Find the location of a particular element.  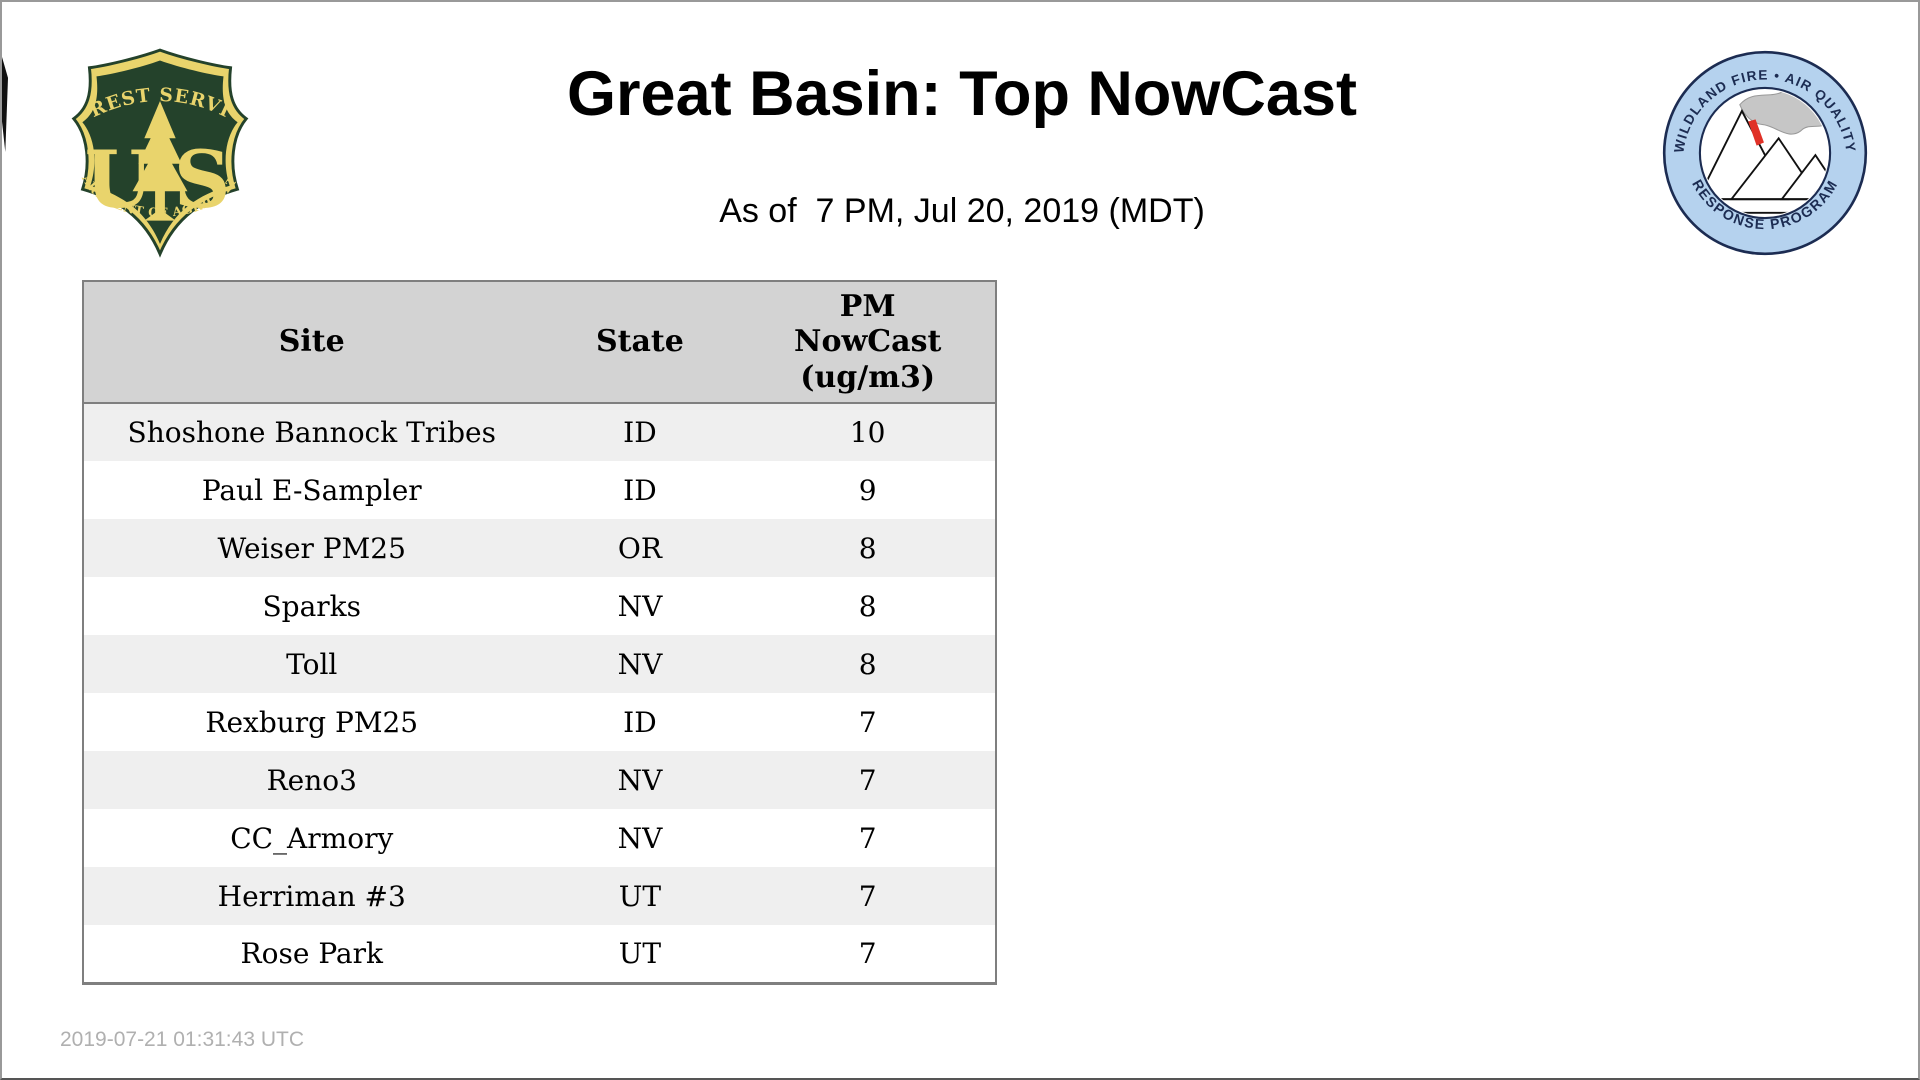

cell-site: Toll is located at coordinates (312, 664).